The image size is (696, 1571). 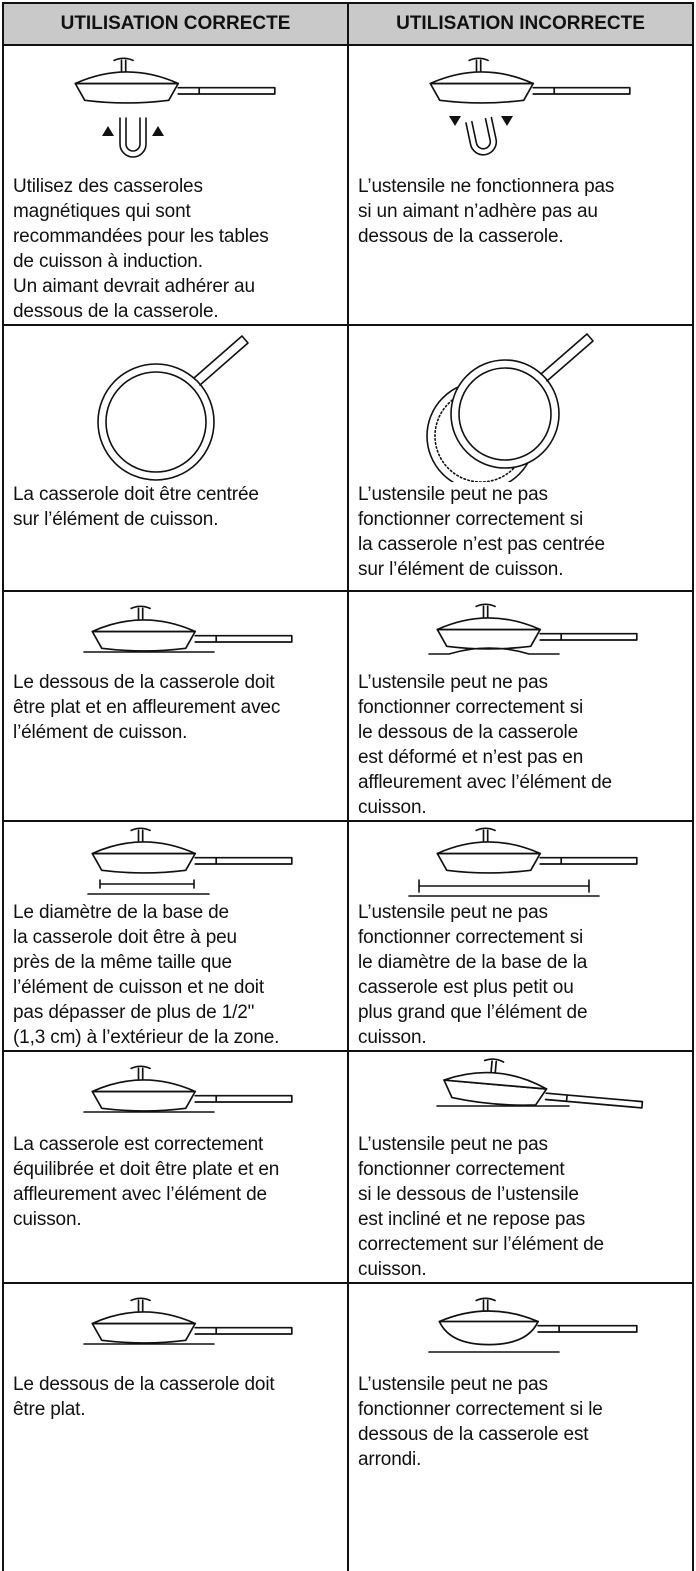 I want to click on text-line: recommandées pour les tables, so click(x=141, y=236).